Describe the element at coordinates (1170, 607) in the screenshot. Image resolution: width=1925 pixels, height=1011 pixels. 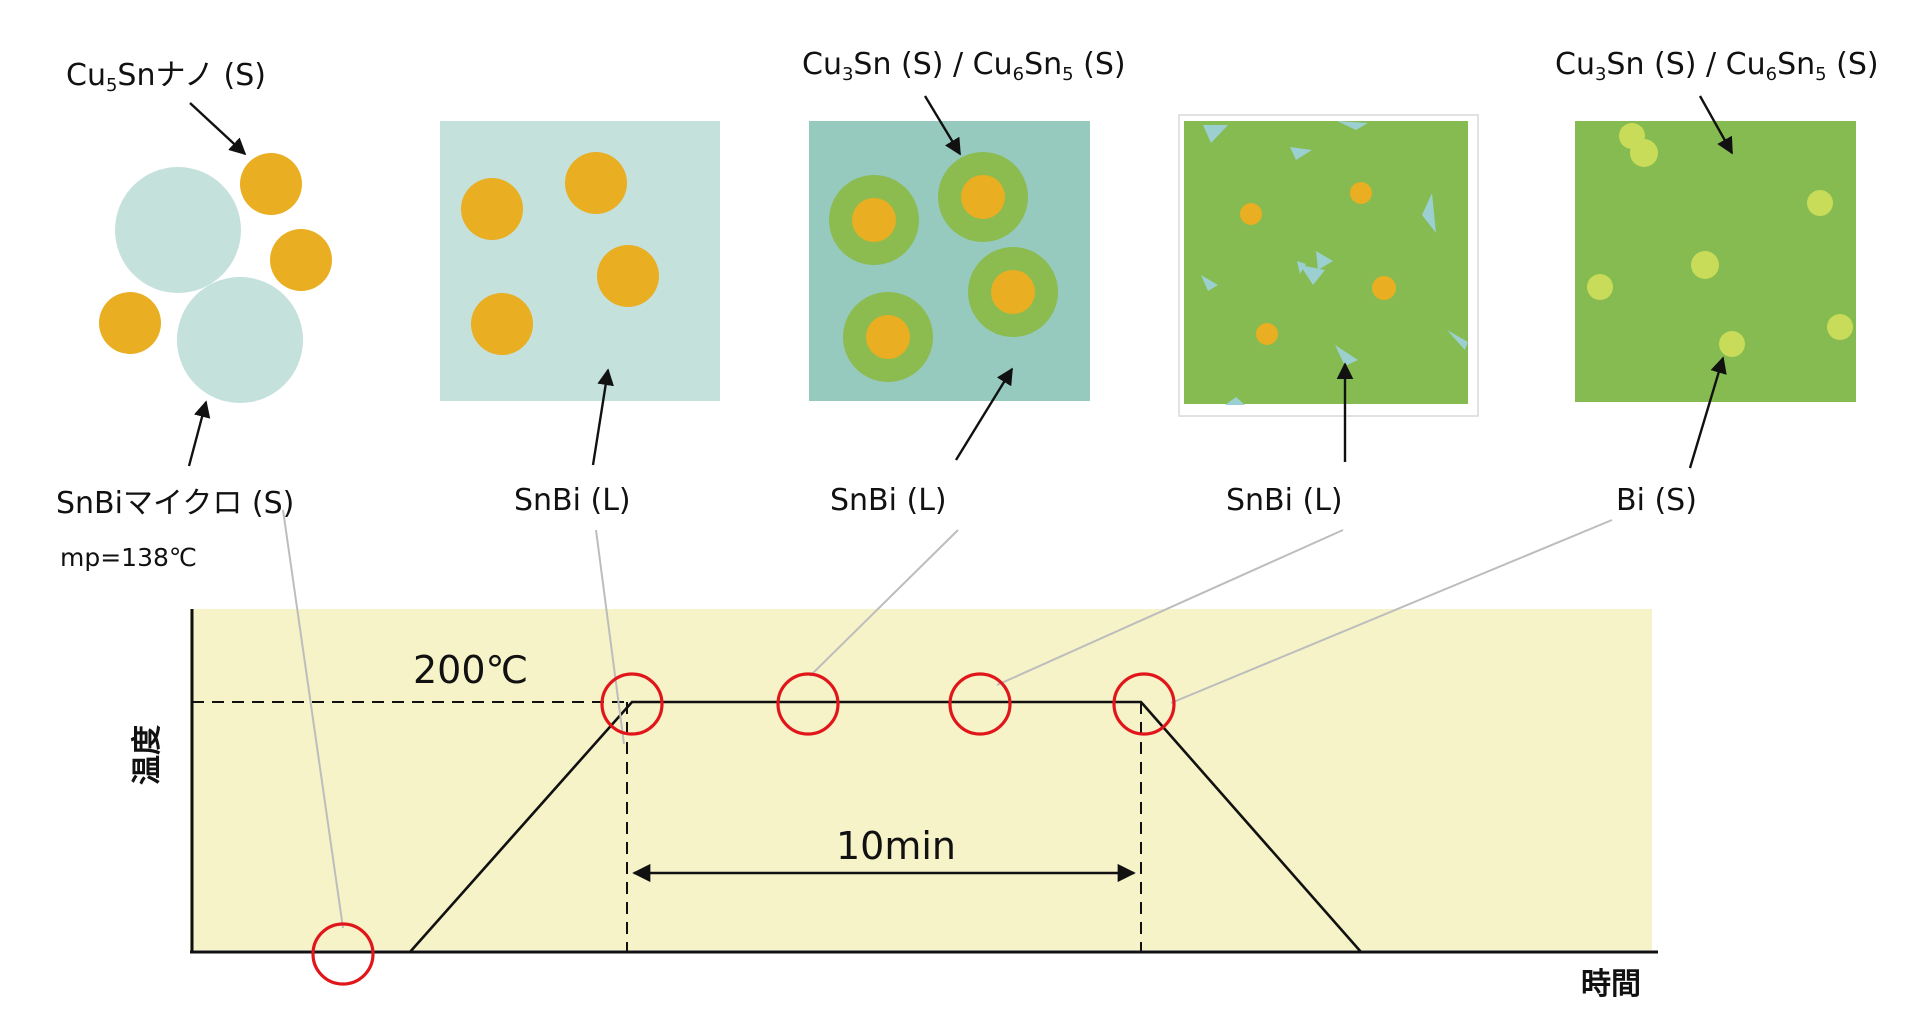
I see `leader-stage4` at that location.